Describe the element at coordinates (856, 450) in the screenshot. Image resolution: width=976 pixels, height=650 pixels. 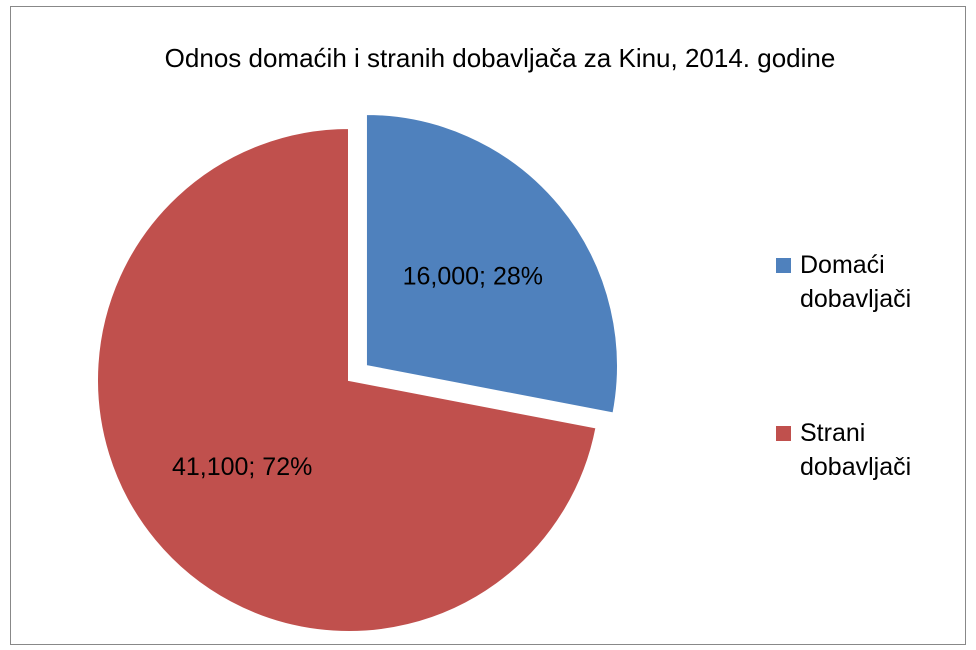
I see `legend-label: Strani dobavljači` at that location.